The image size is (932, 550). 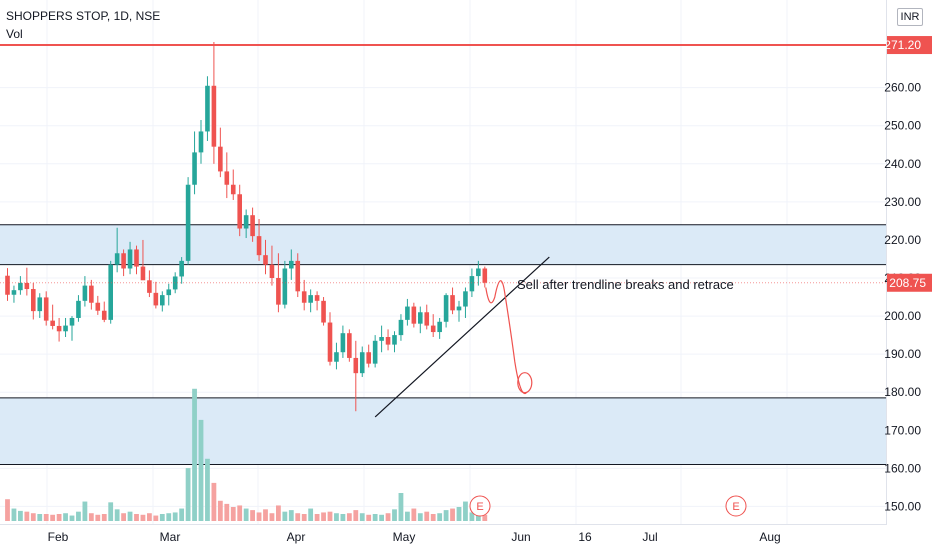 I want to click on time-tick-label: Feb, so click(x=58, y=537).